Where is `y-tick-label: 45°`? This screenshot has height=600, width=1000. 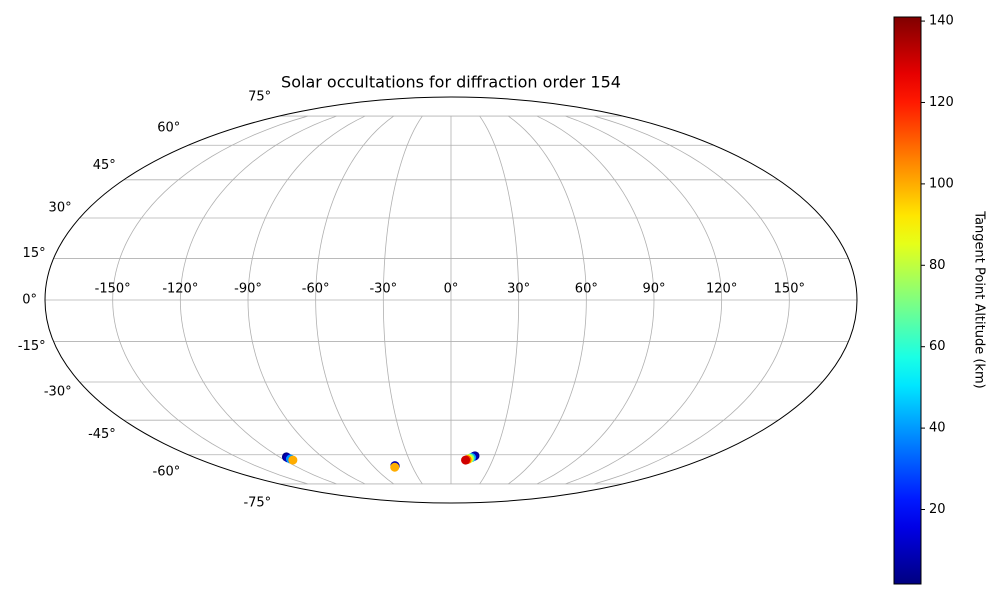 y-tick-label: 45° is located at coordinates (104, 165).